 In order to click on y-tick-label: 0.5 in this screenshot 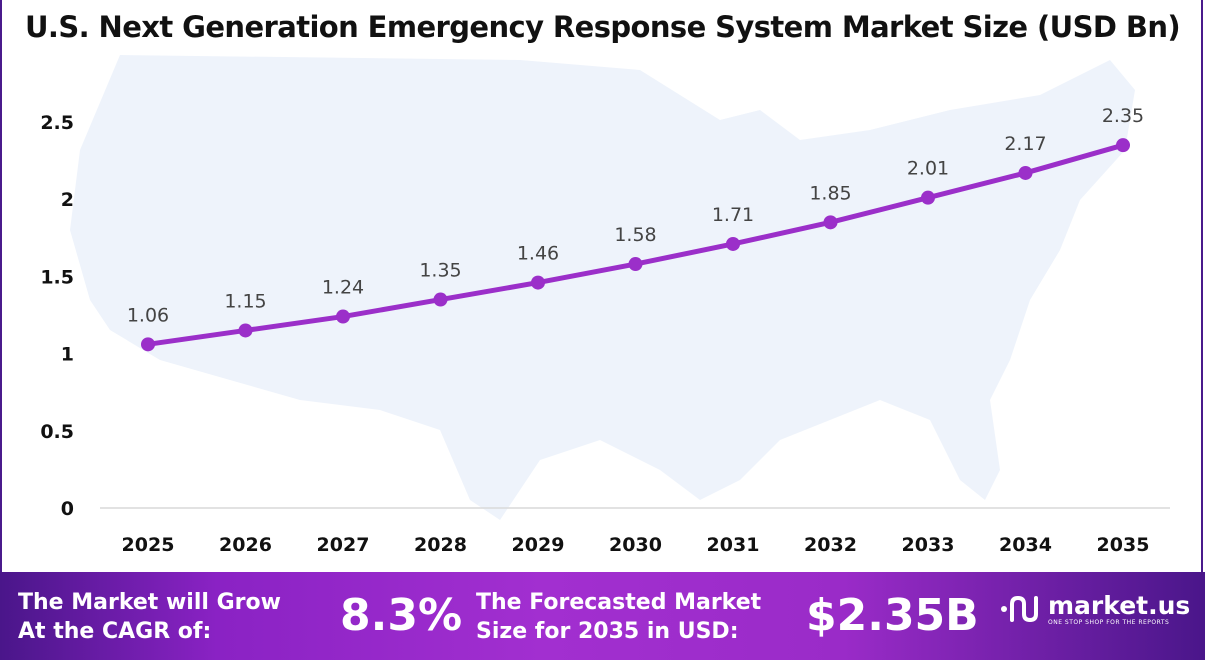, I will do `click(57, 432)`.